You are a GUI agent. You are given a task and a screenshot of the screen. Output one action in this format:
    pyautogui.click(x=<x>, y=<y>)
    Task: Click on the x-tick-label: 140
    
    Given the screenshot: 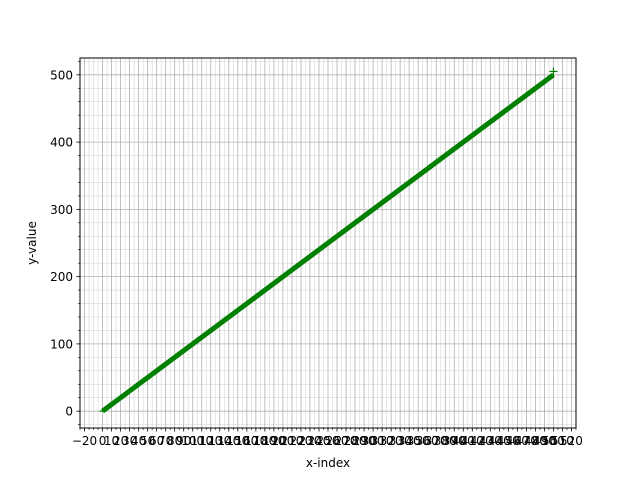 What is the action you would take?
    pyautogui.click(x=228, y=441)
    